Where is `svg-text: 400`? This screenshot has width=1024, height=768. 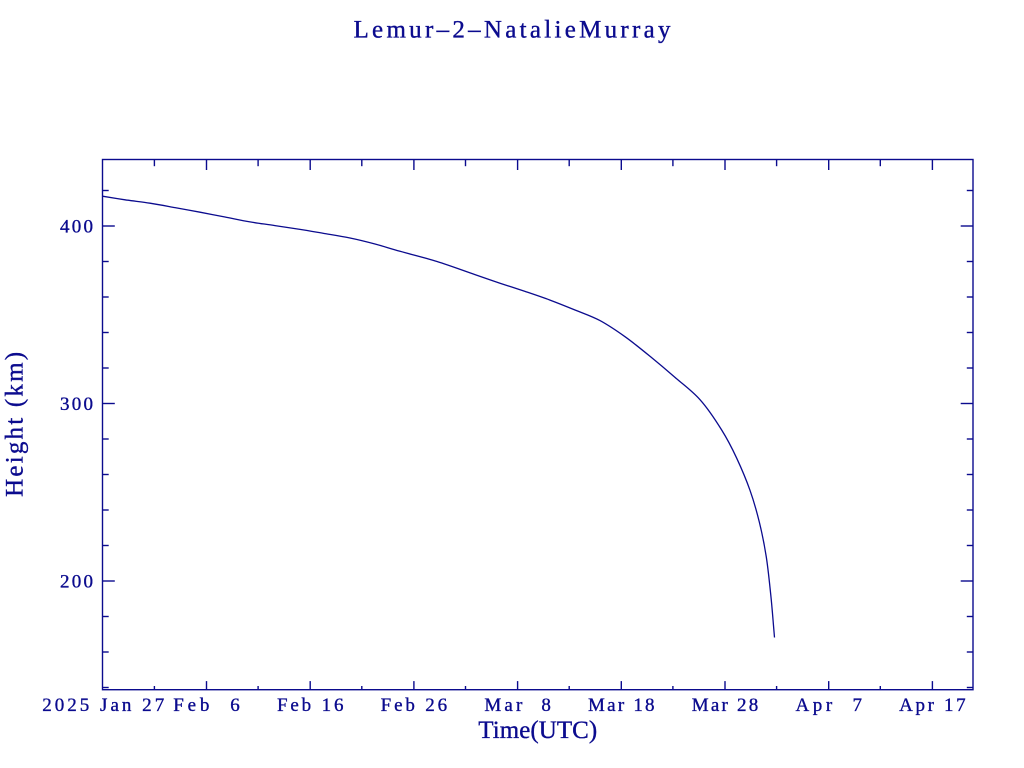 svg-text: 400 is located at coordinates (76, 226).